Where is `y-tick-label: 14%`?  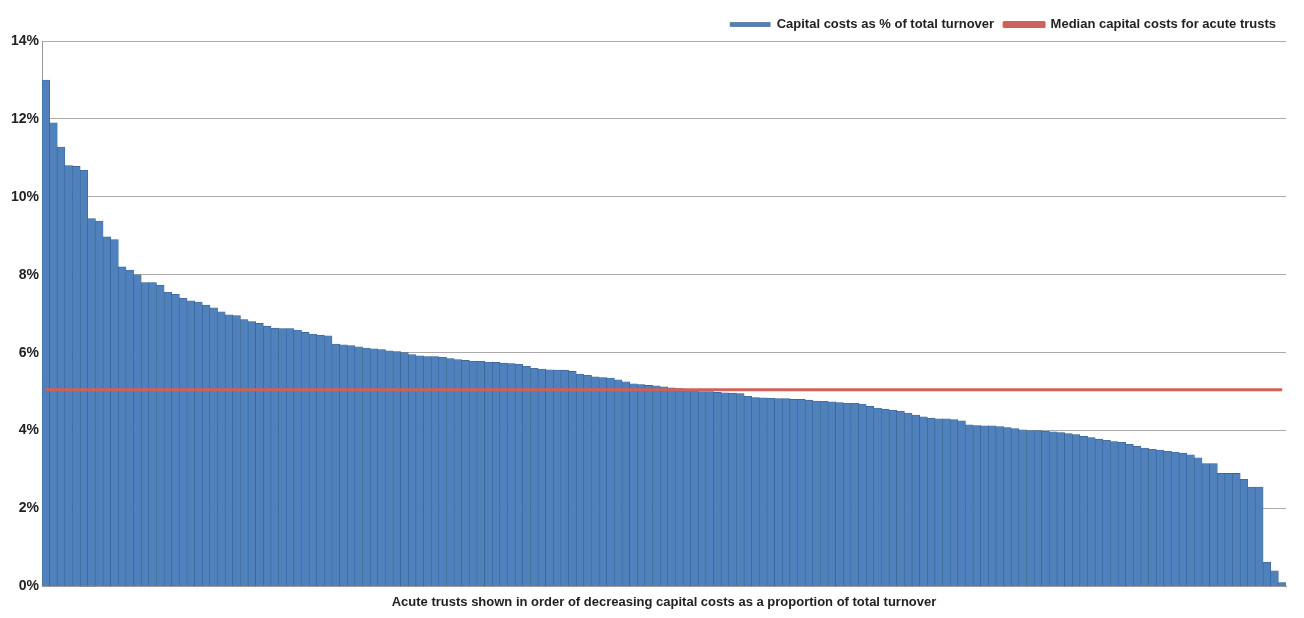 y-tick-label: 14% is located at coordinates (25, 39).